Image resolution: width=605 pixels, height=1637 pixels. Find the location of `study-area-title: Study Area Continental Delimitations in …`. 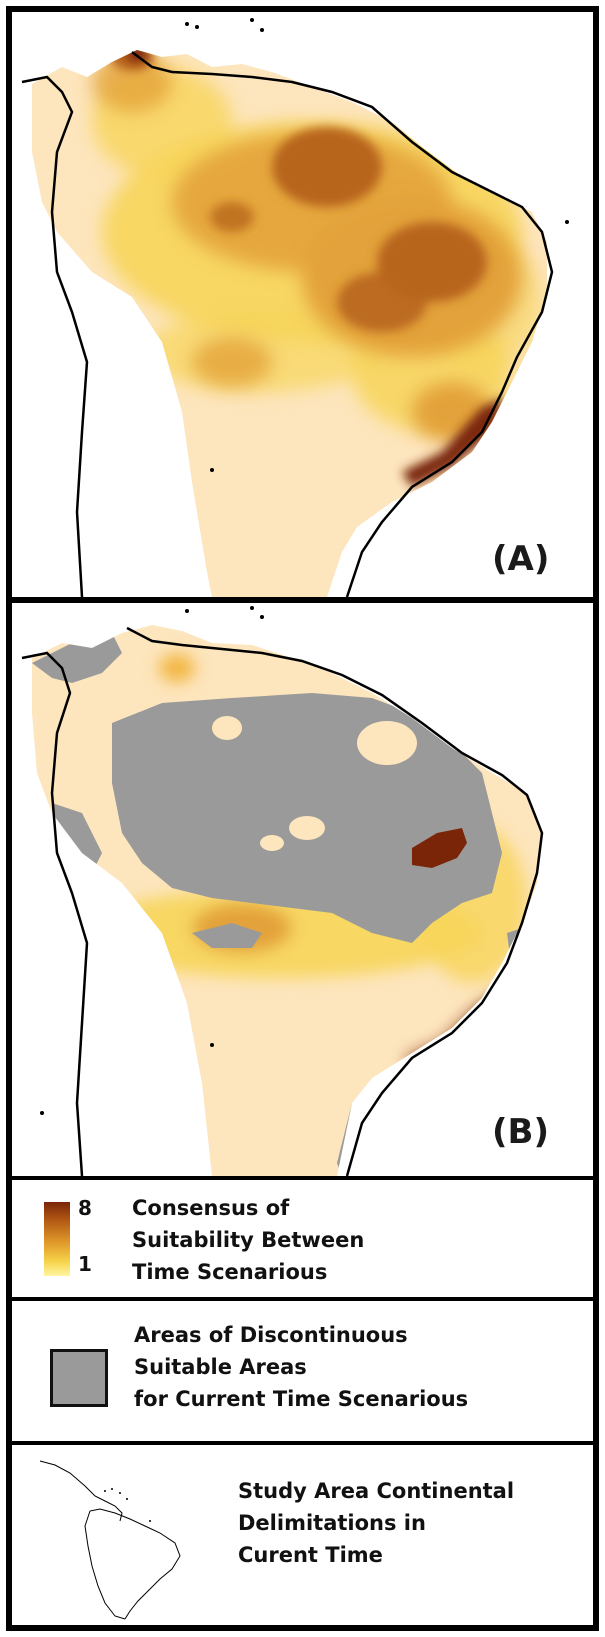

study-area-title: Study Area Continental Delimitations in … is located at coordinates (376, 1523).